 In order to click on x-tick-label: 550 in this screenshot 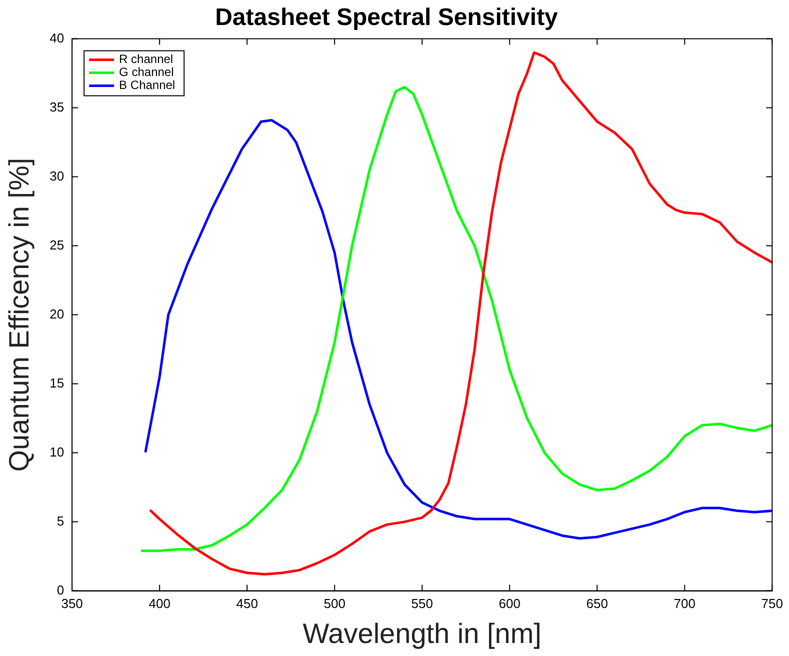, I will do `click(422, 604)`.